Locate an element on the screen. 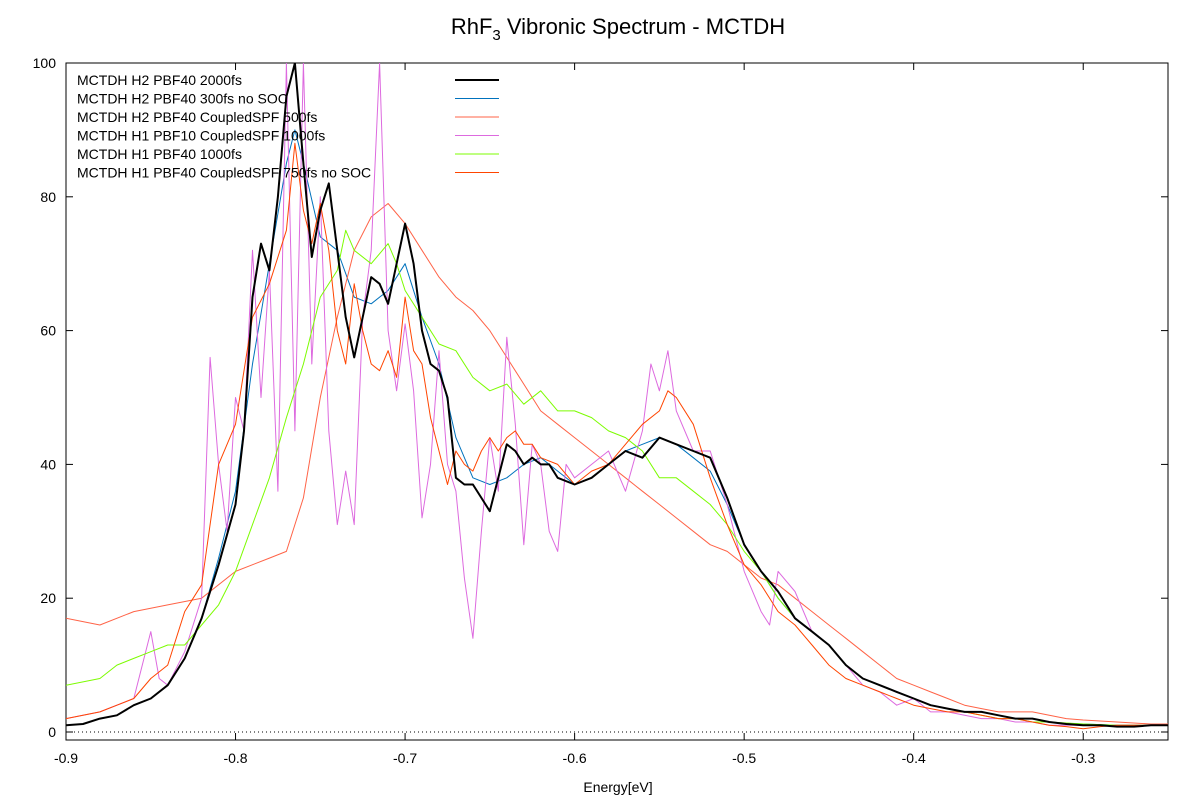 This screenshot has width=1200, height=800. y-tick-label: 100 is located at coordinates (45, 63).